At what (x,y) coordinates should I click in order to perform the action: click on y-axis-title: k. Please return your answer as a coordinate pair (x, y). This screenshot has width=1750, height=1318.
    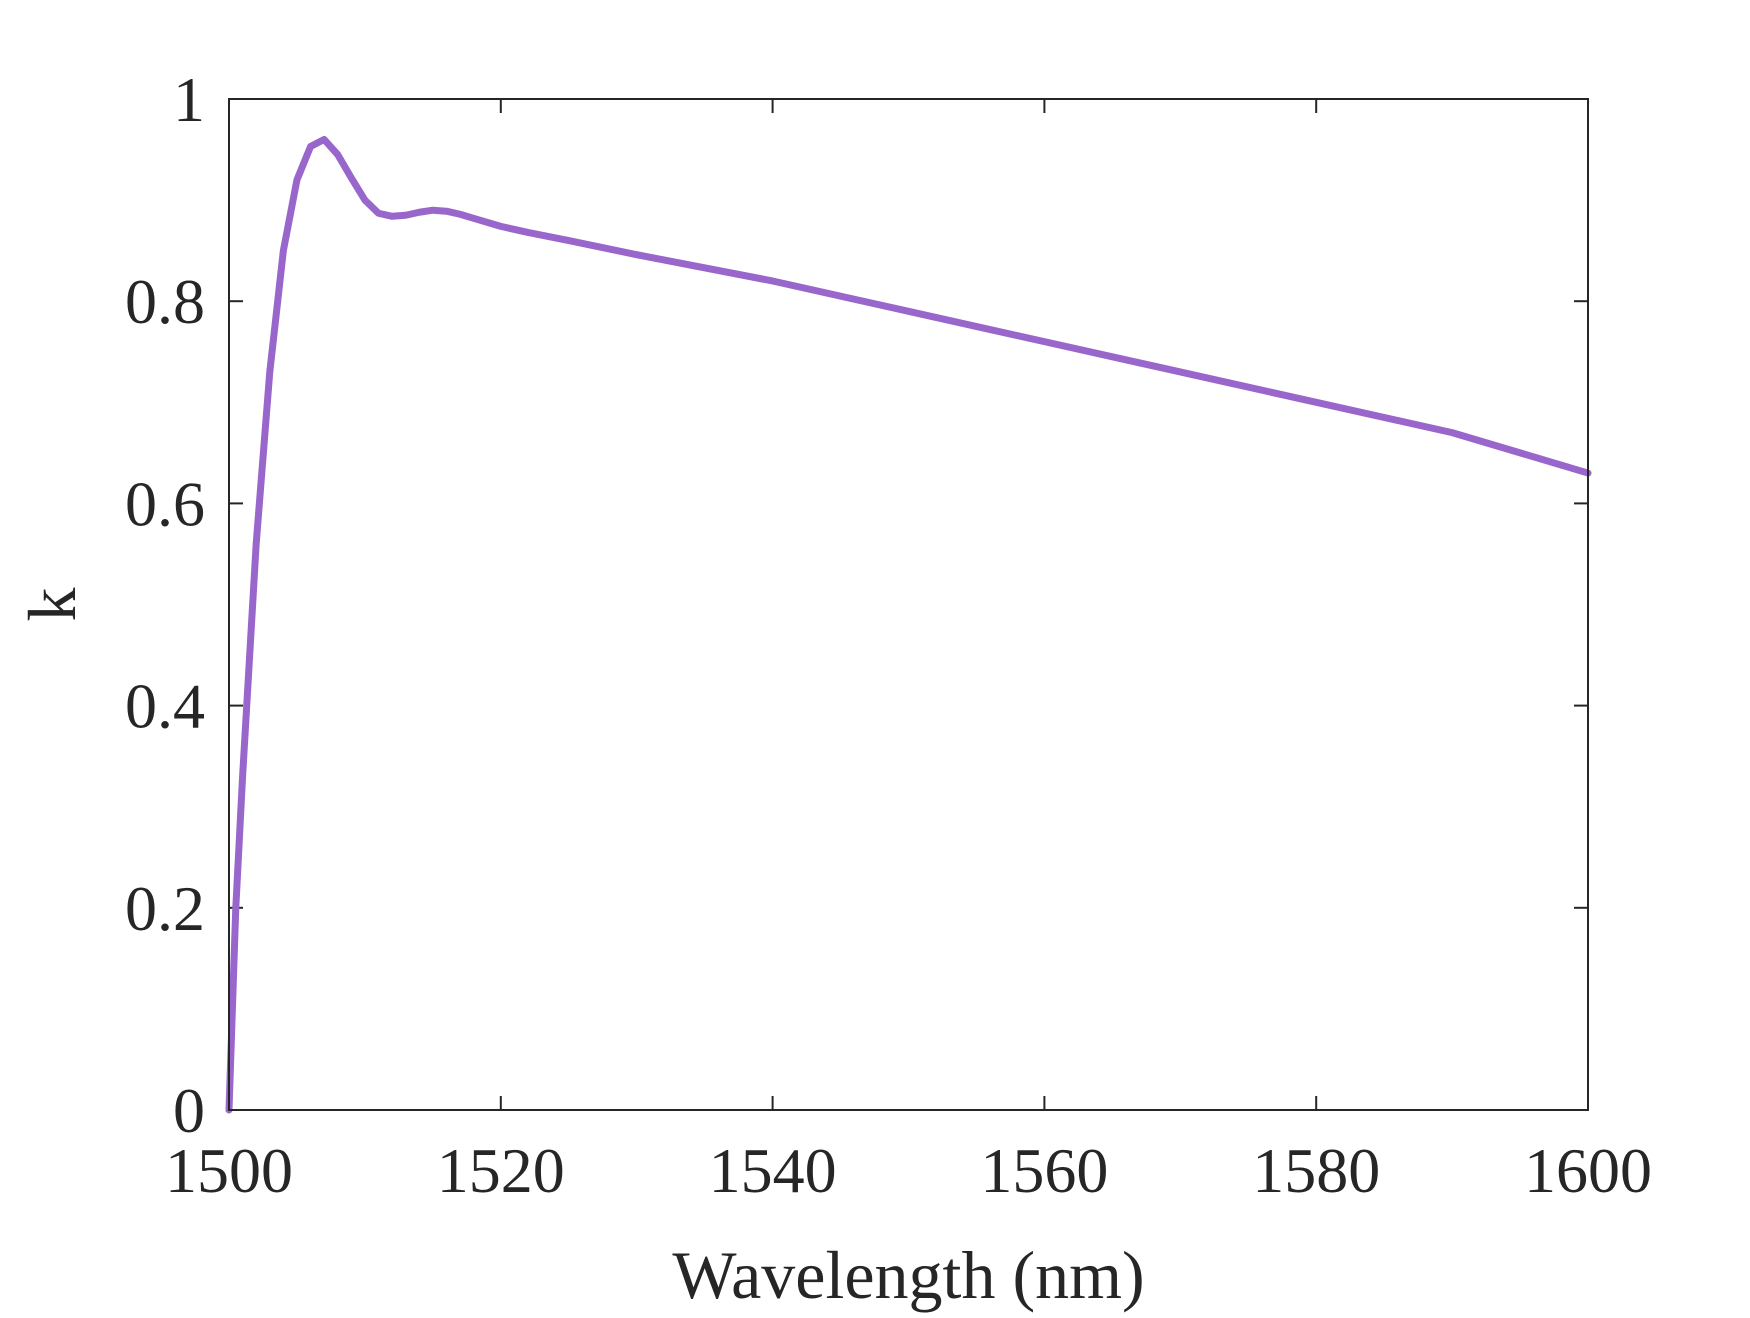
    Looking at the image, I should click on (52, 605).